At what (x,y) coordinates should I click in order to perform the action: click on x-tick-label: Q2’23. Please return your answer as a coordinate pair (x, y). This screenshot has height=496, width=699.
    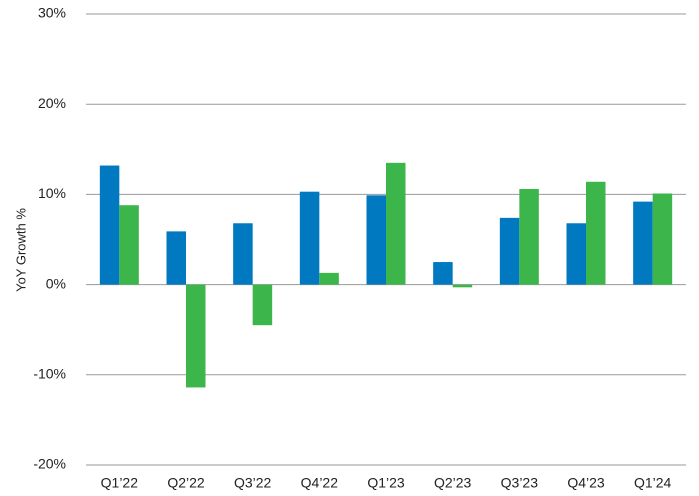
    Looking at the image, I should click on (453, 483).